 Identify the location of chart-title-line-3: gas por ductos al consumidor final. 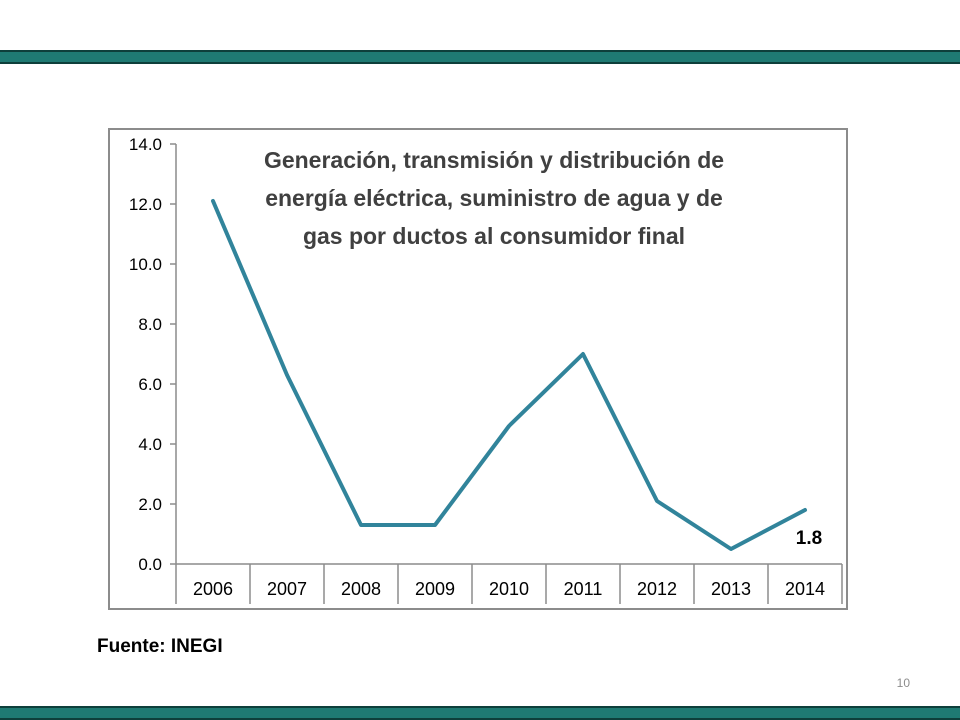
(494, 236).